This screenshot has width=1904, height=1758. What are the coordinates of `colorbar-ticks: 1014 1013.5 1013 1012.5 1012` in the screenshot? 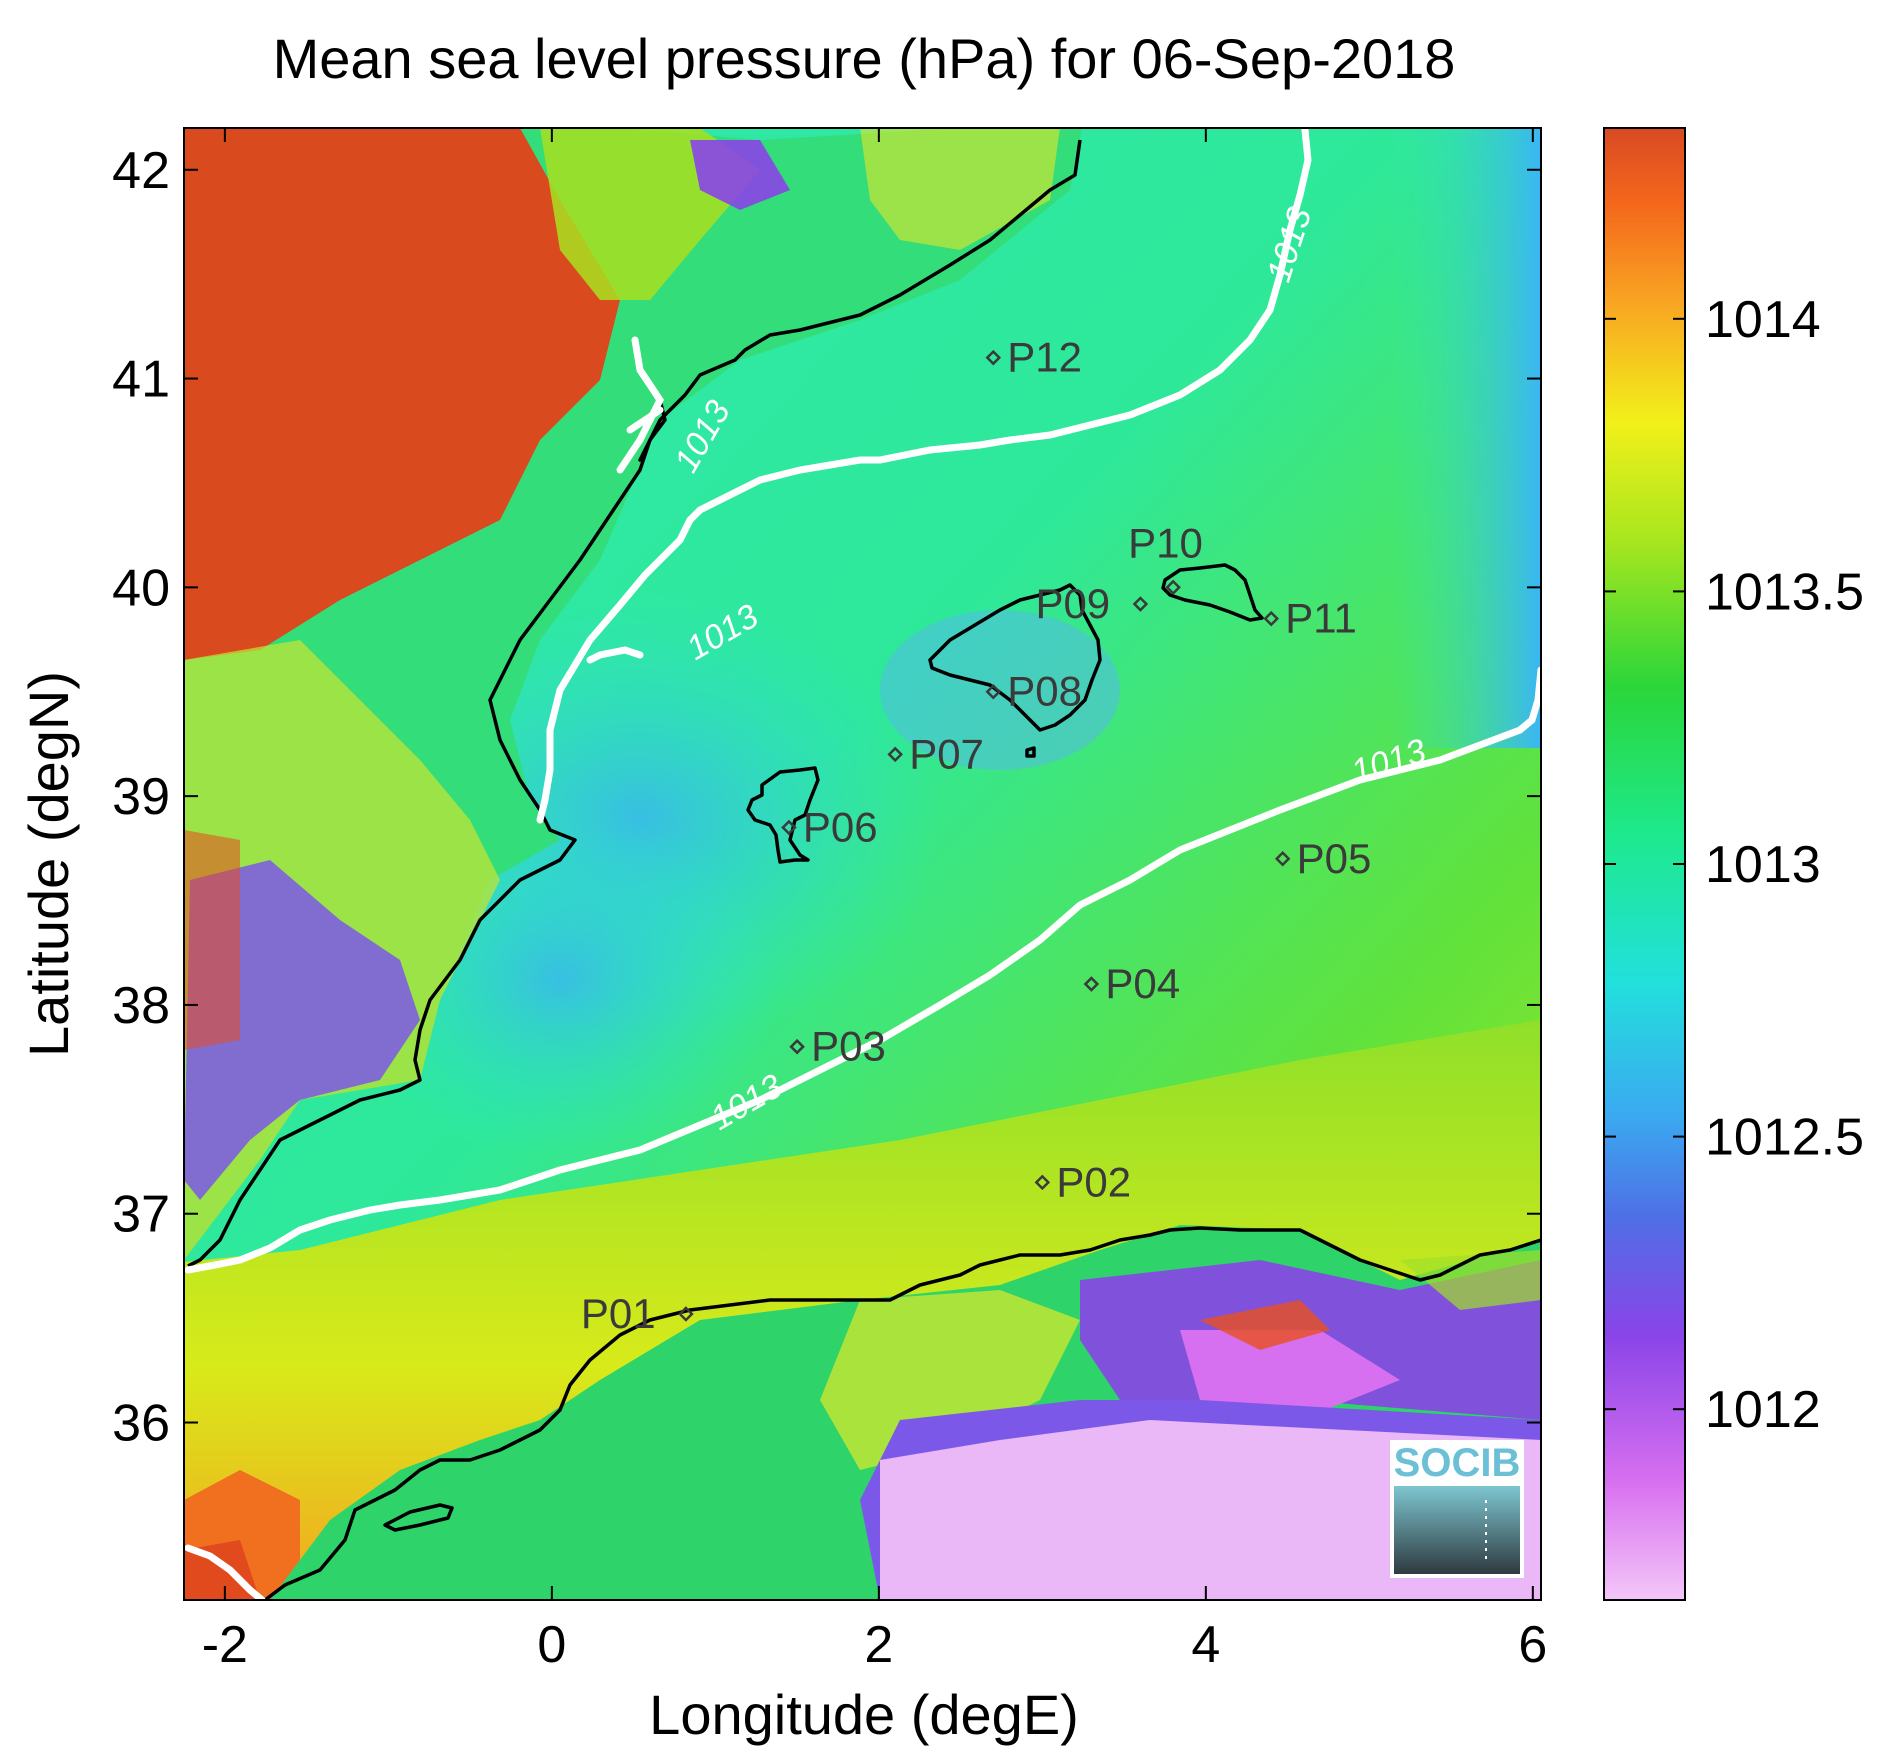 It's located at (1734, 865).